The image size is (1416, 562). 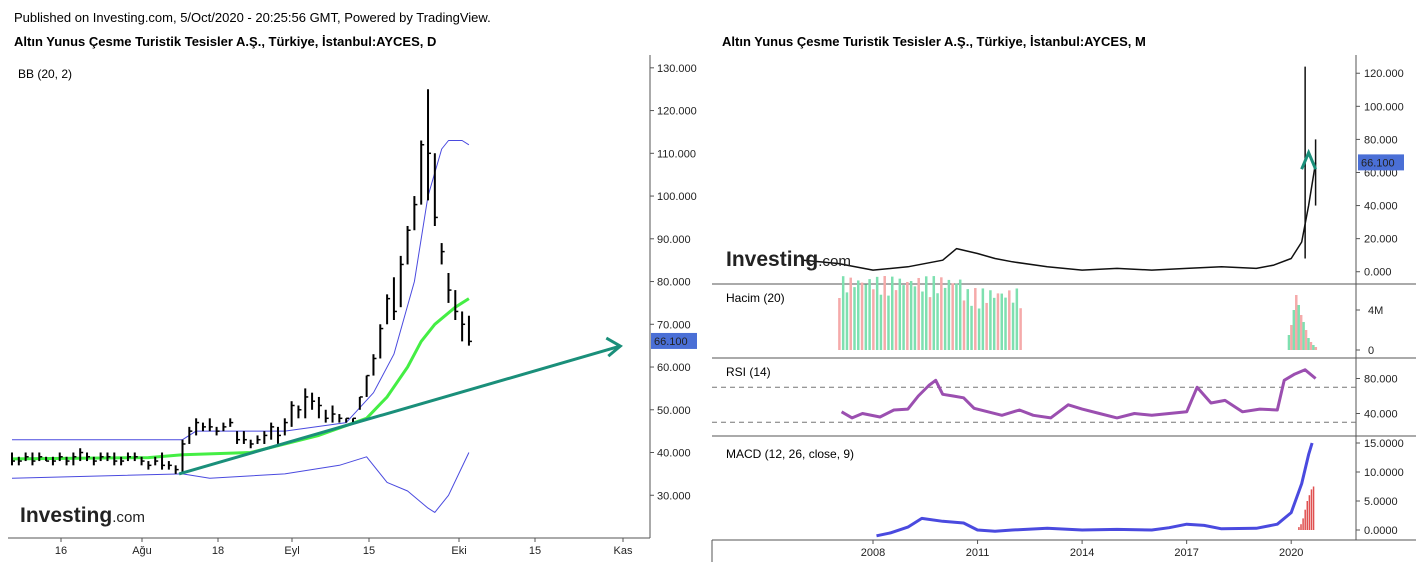 I want to click on rsi-line, so click(x=1078, y=394).